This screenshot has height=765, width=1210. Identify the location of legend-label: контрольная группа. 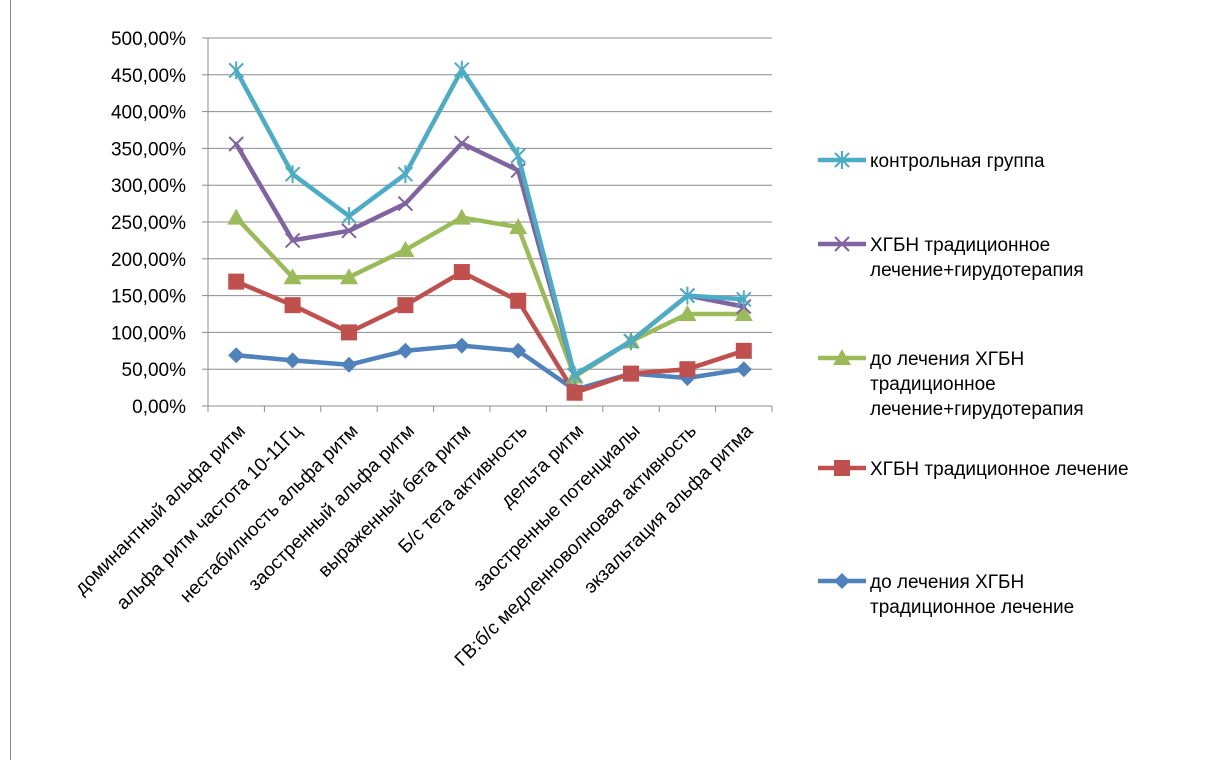
(957, 161).